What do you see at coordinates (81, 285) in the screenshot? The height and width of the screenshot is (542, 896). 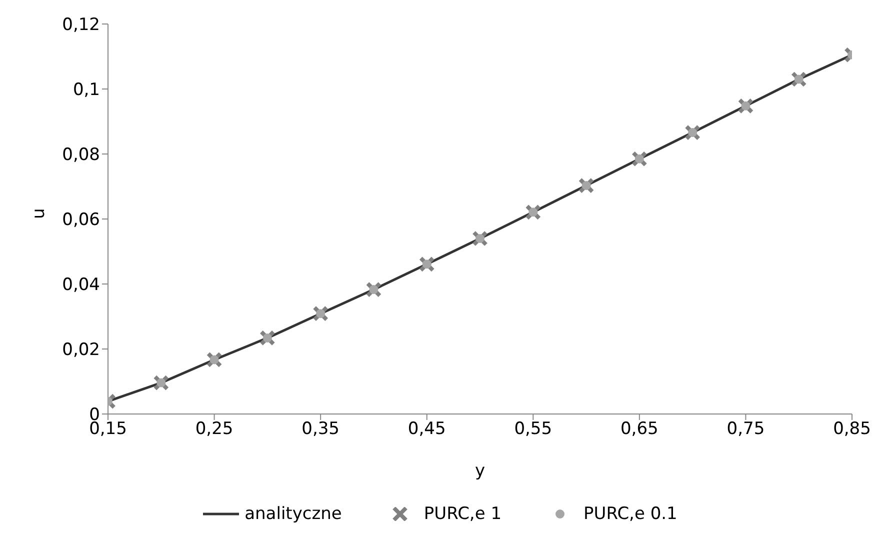 I see `y-tick-label: 0,04` at bounding box center [81, 285].